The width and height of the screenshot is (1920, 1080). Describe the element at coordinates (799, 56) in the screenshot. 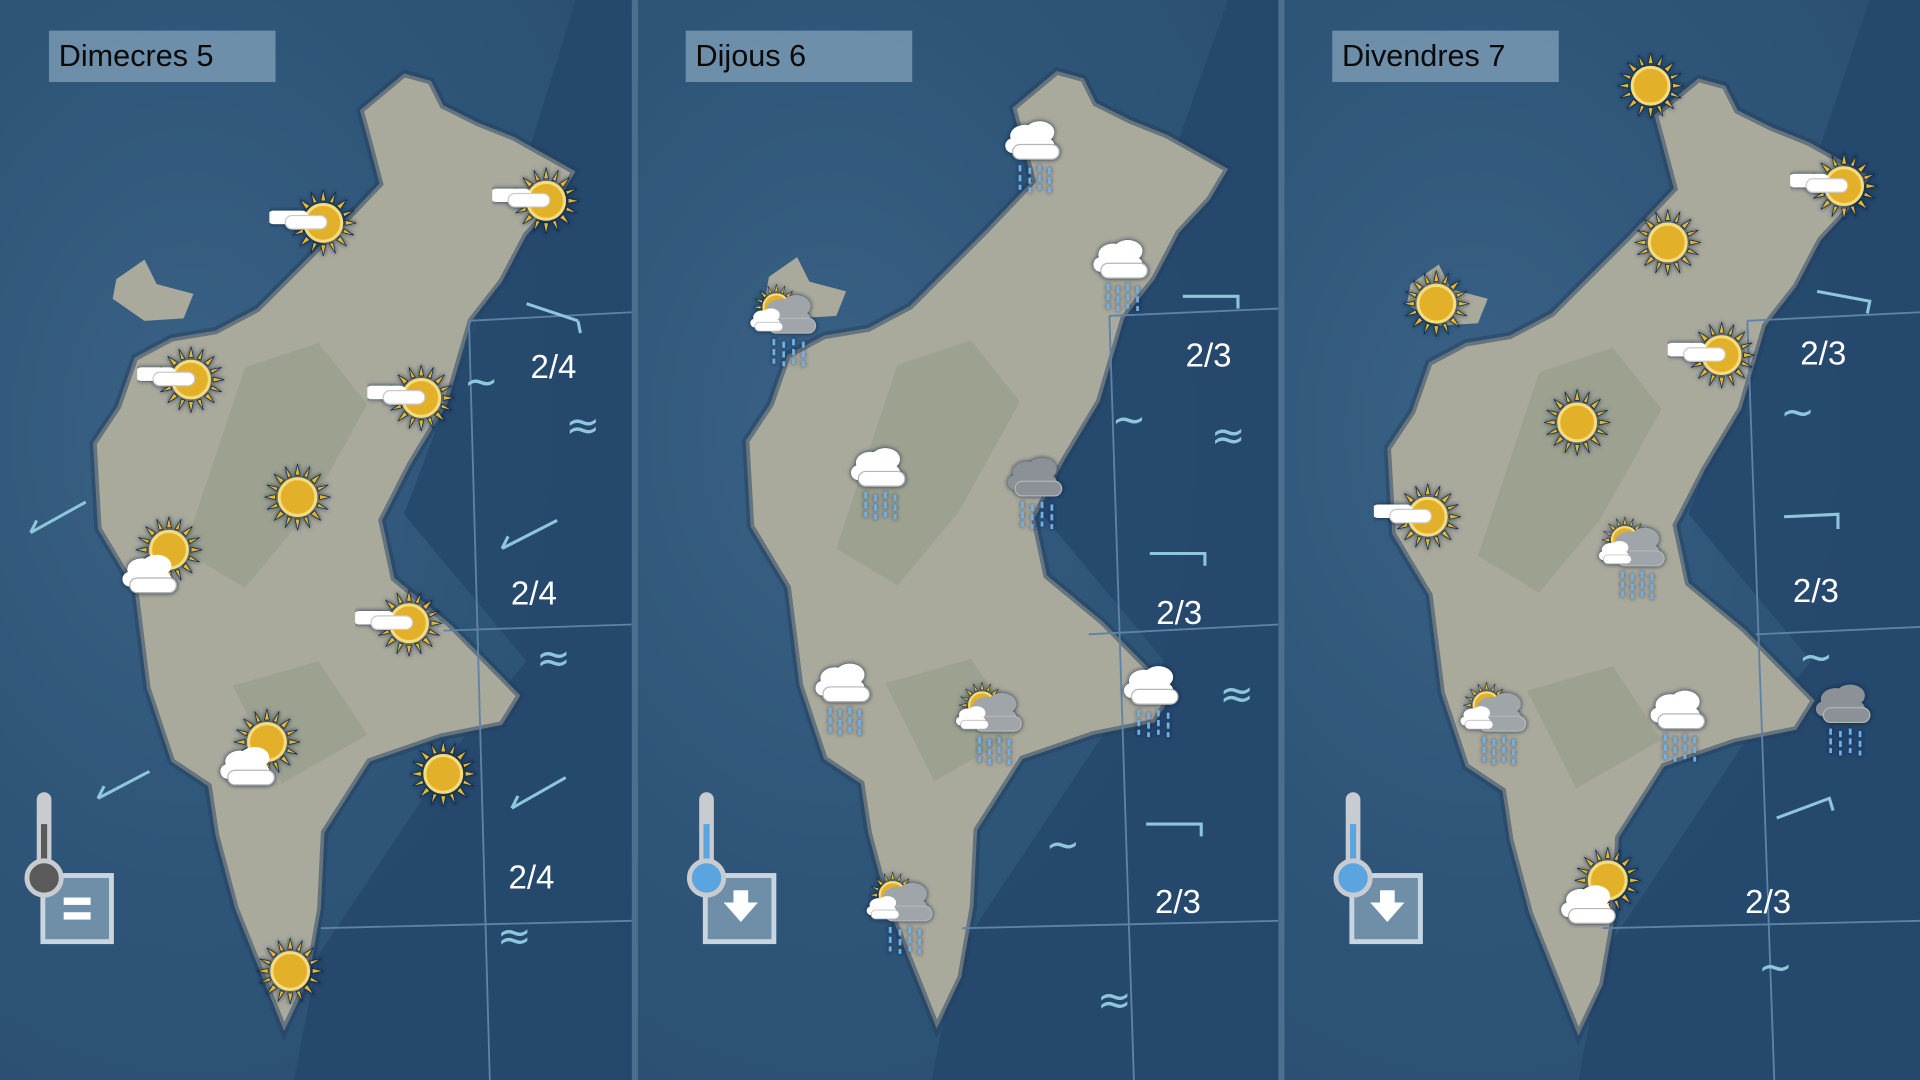

I see `day-title: Dijous 6` at that location.